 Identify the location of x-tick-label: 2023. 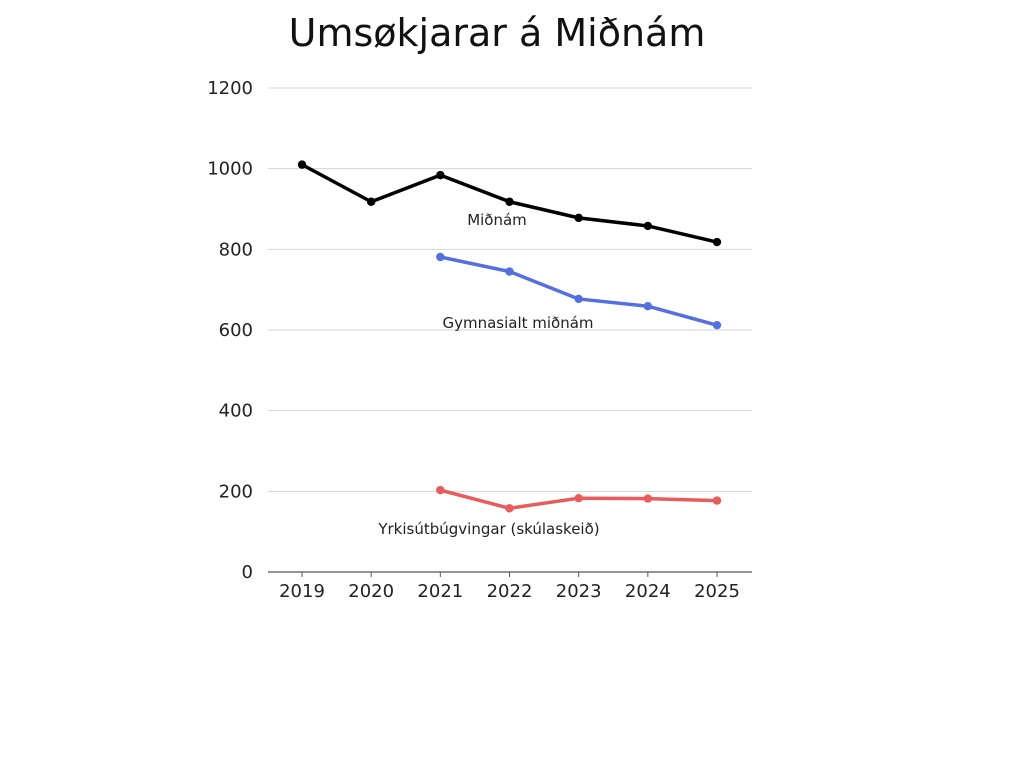
(579, 591).